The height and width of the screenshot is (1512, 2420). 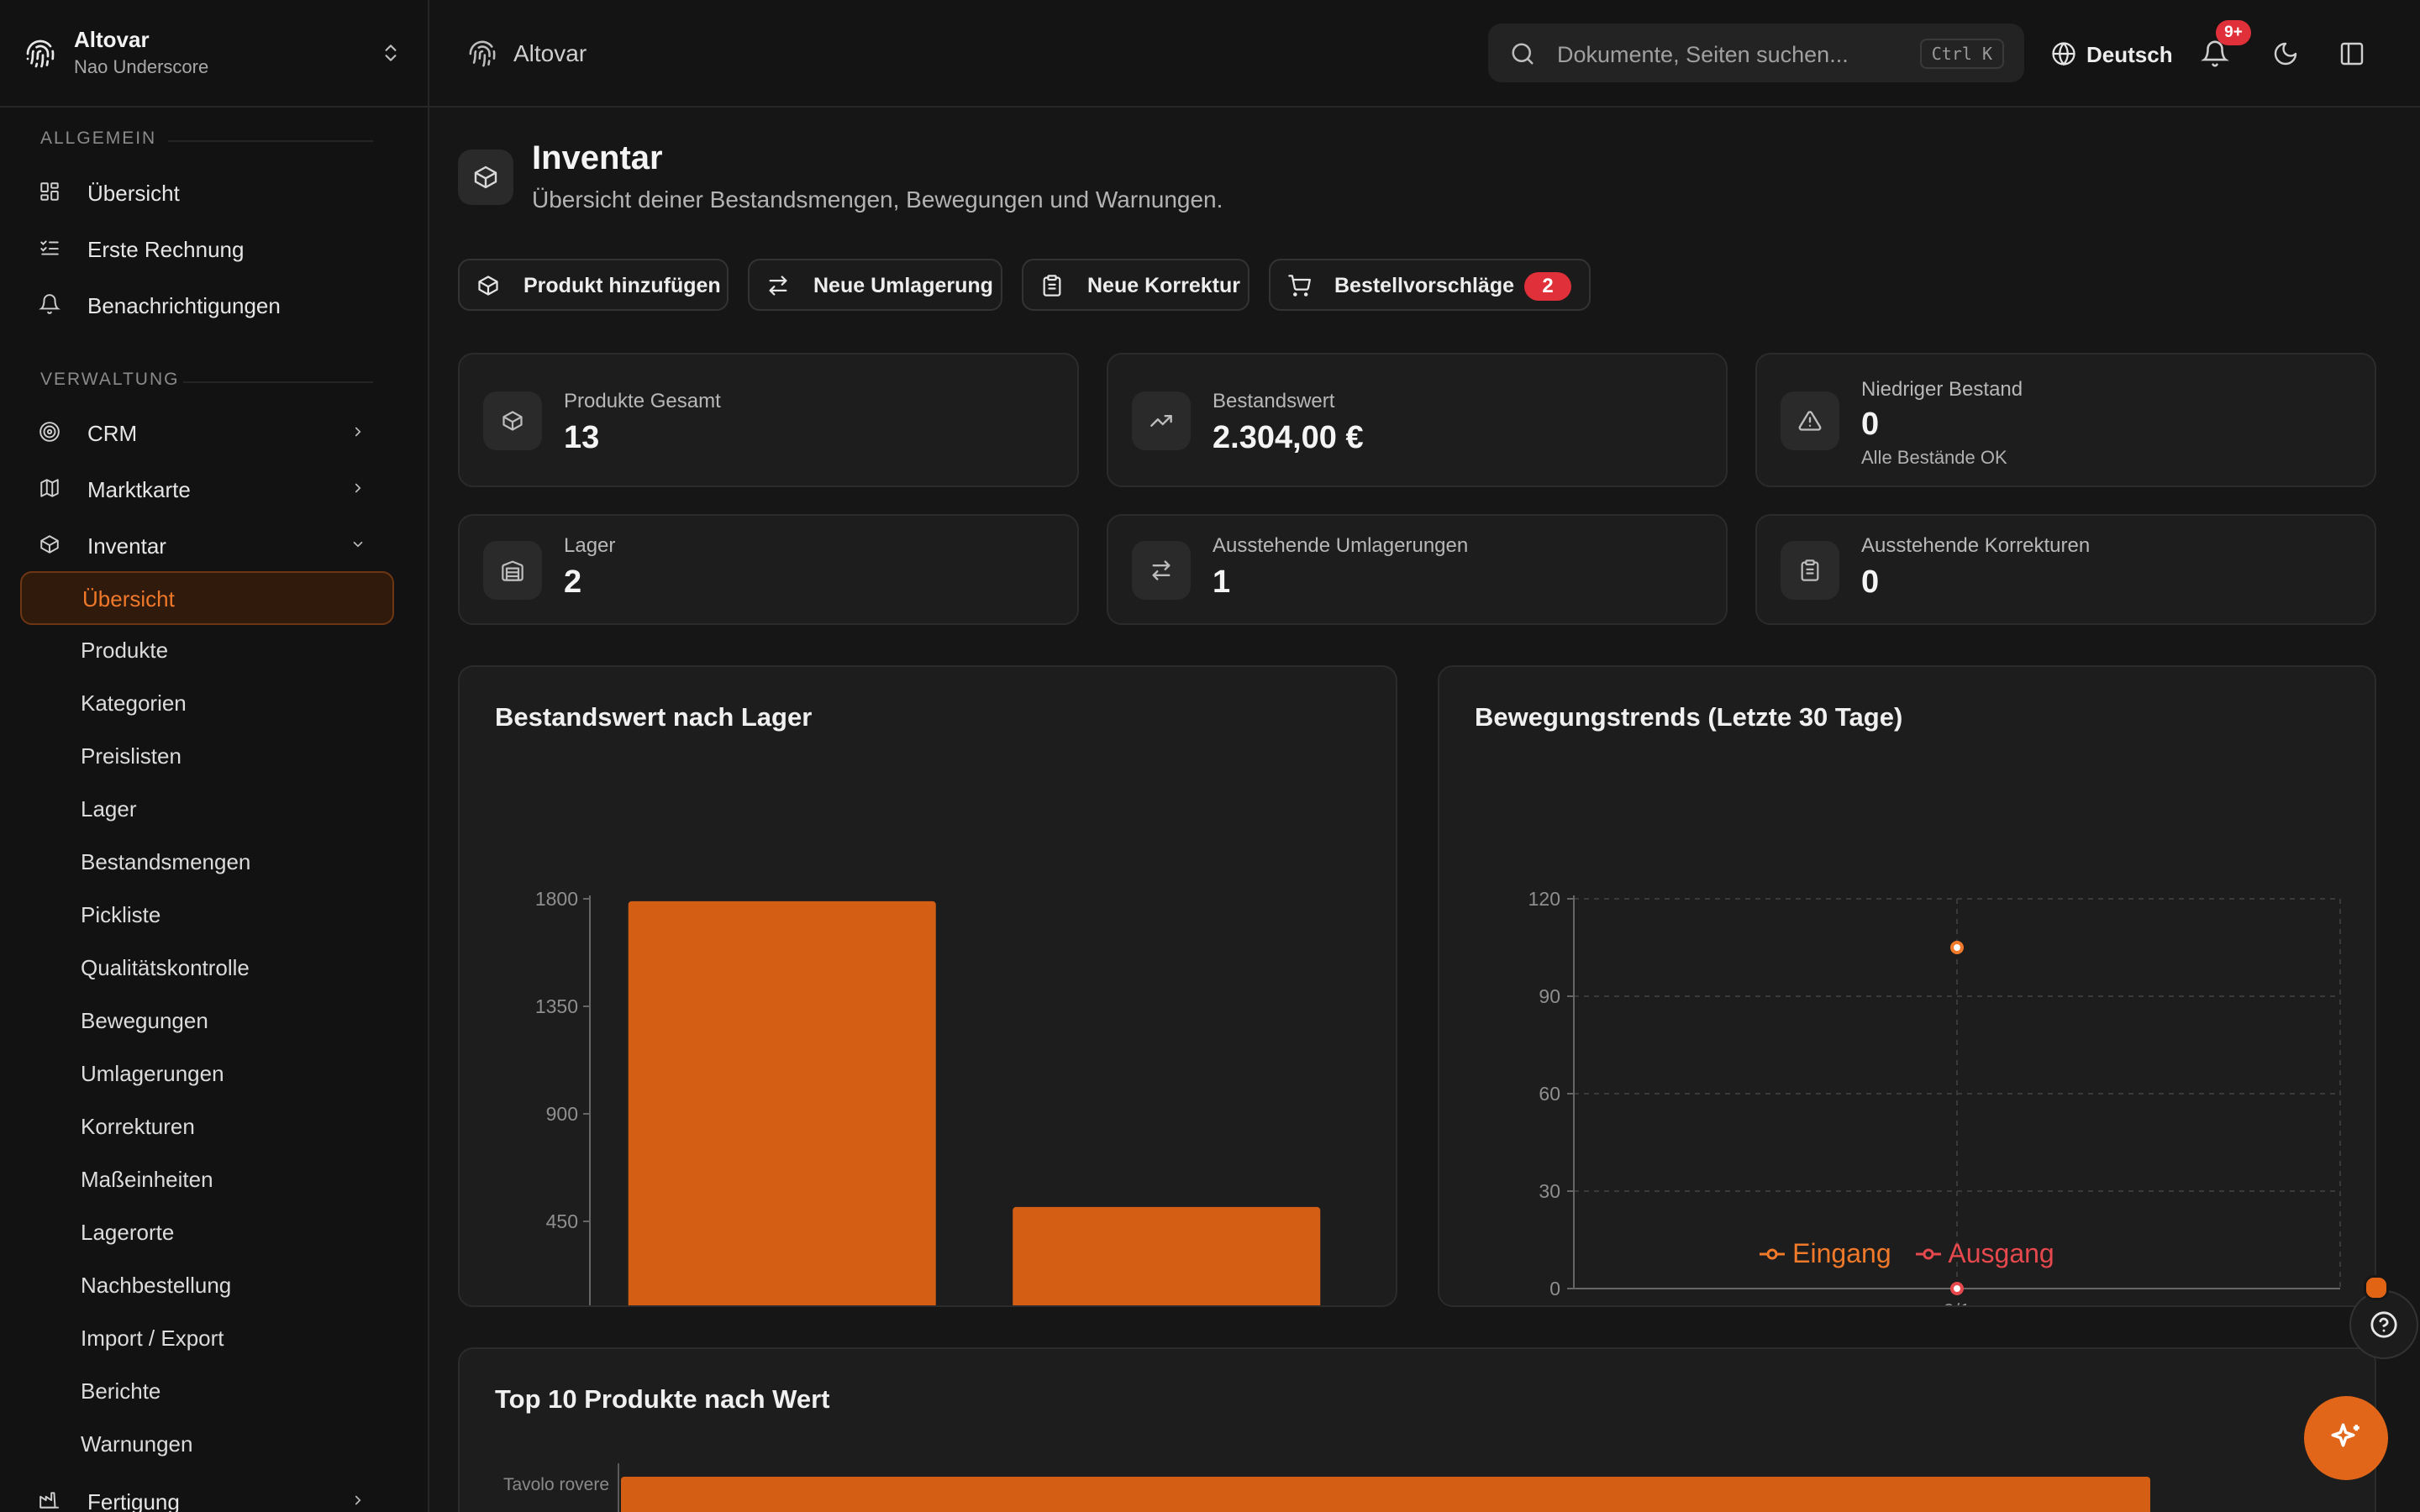 What do you see at coordinates (206, 703) in the screenshot?
I see `sidebar-subitem-categories: Kategorien` at bounding box center [206, 703].